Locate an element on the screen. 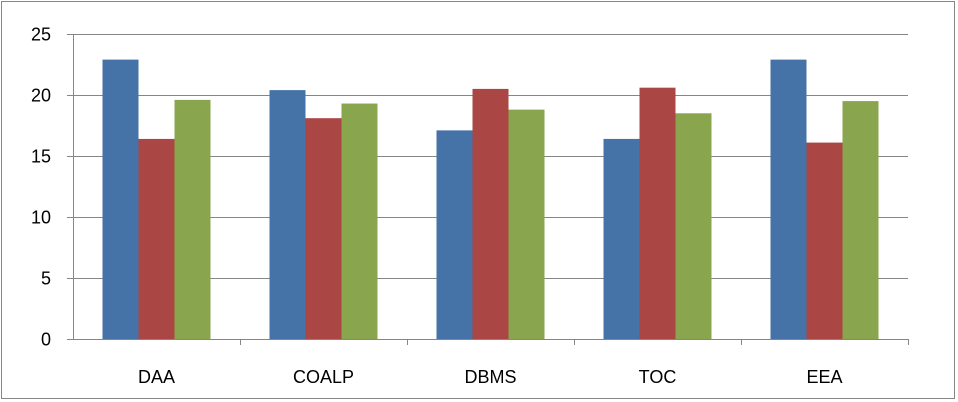  x-tick-labels: DAA COALP DBMS TOC EEA is located at coordinates (490, 377).